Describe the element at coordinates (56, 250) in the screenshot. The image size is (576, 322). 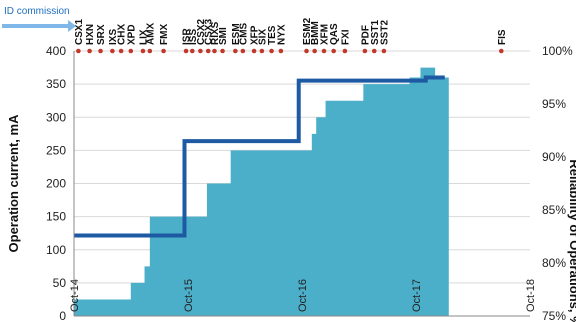
I see `y-tick-label: 100` at that location.